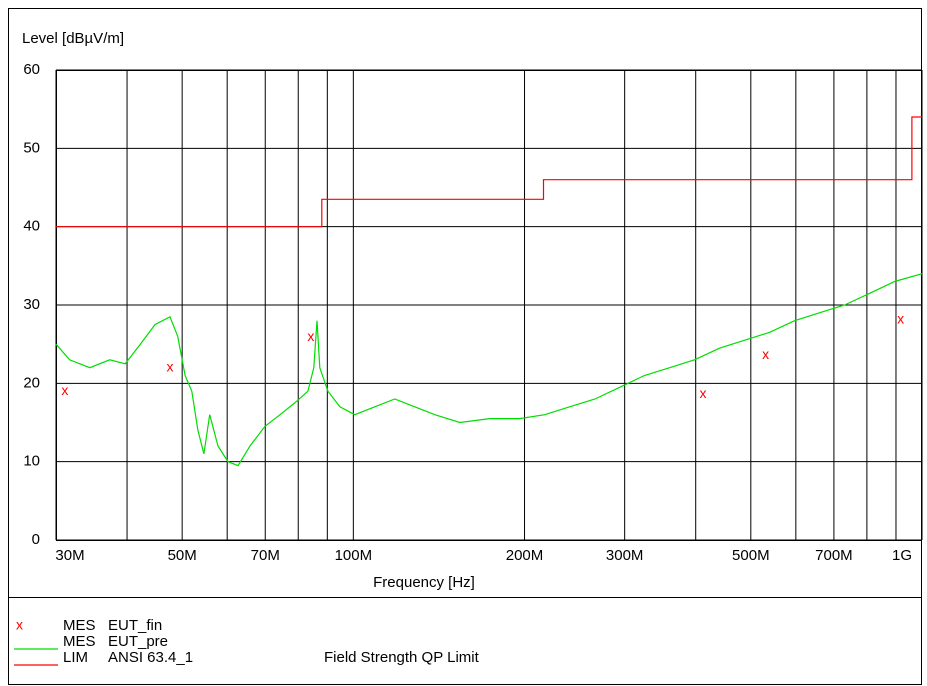 This screenshot has width=927, height=686. I want to click on y-tick-label: 0, so click(36, 539).